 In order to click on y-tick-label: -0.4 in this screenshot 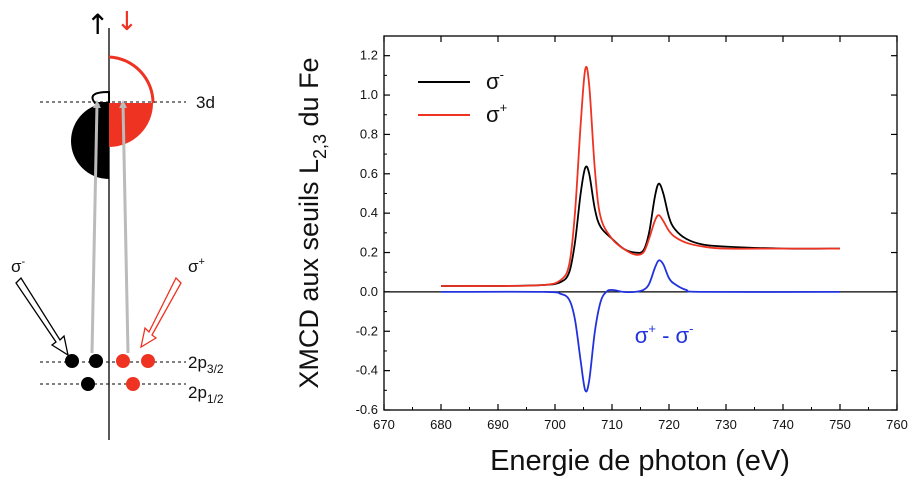, I will do `click(367, 370)`.